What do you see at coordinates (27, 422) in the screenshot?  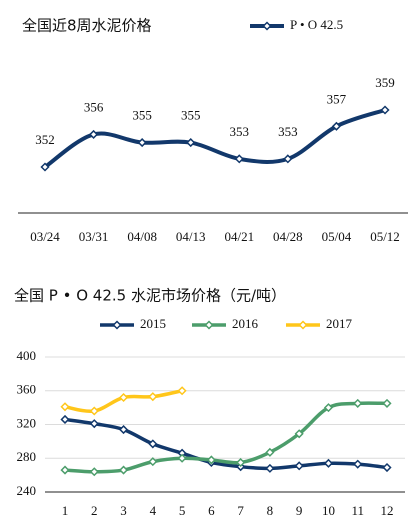 I see `y-tick-label: 320` at bounding box center [27, 422].